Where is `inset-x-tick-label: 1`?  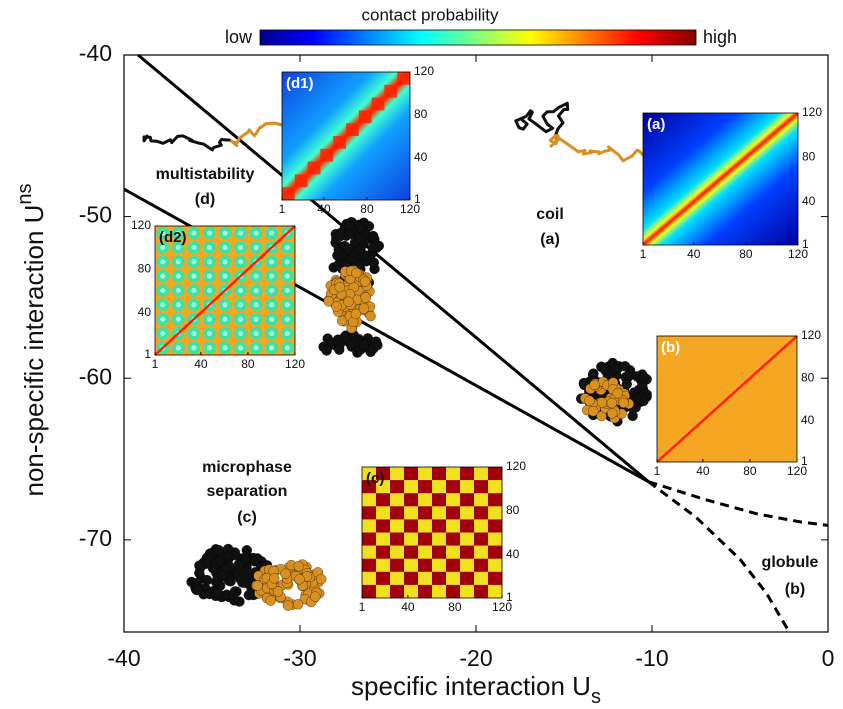 inset-x-tick-label: 1 is located at coordinates (362, 607).